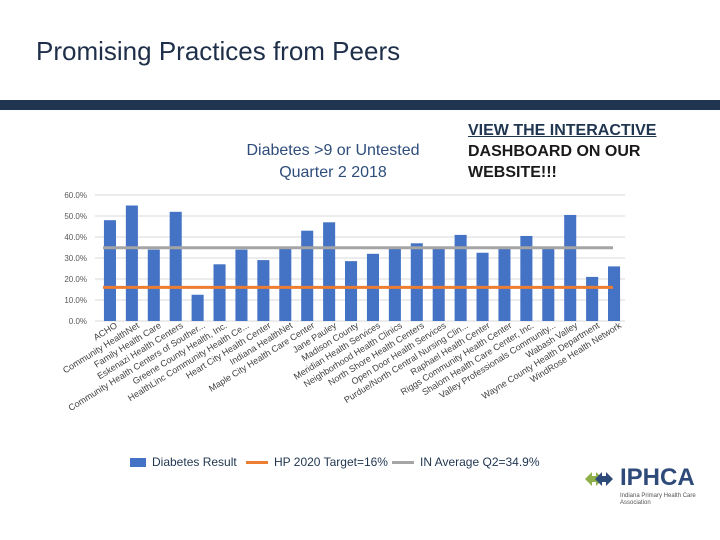 The image size is (720, 540). Describe the element at coordinates (218, 51) in the screenshot. I see `slide-title: Promising Practices from Peers` at that location.